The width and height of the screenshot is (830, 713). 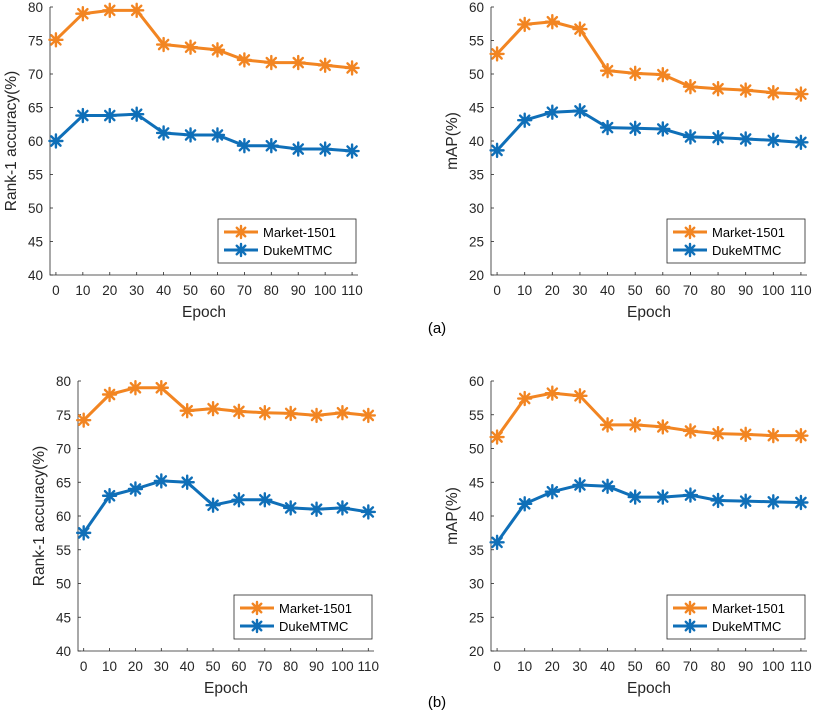 What do you see at coordinates (63, 415) in the screenshot?
I see `y-tick-label: 75` at bounding box center [63, 415].